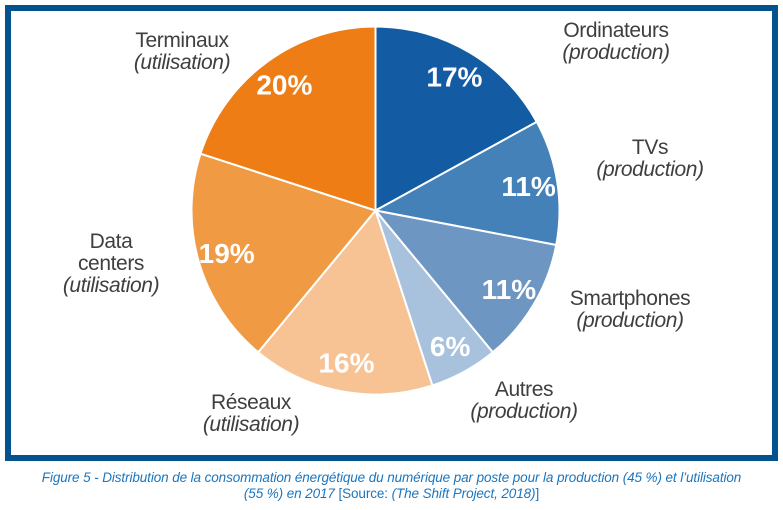 The height and width of the screenshot is (510, 783). Describe the element at coordinates (346, 362) in the screenshot. I see `pie-slice-value-r-seaux: 16%` at that location.